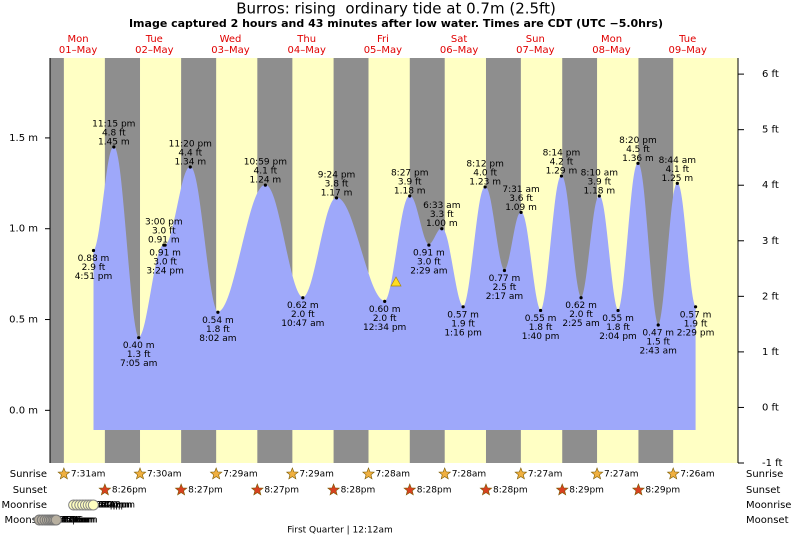 Image resolution: width=793 pixels, height=537 pixels. I want to click on row-time: 2:20am, so click(71, 521).